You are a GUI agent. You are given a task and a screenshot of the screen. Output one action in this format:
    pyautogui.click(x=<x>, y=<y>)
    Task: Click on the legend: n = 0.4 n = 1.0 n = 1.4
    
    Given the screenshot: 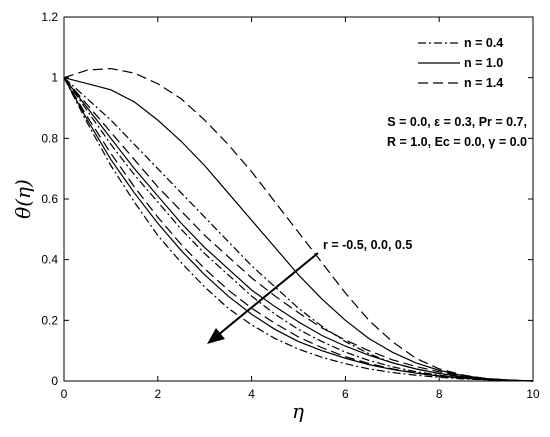 What is the action you would take?
    pyautogui.click(x=460, y=63)
    